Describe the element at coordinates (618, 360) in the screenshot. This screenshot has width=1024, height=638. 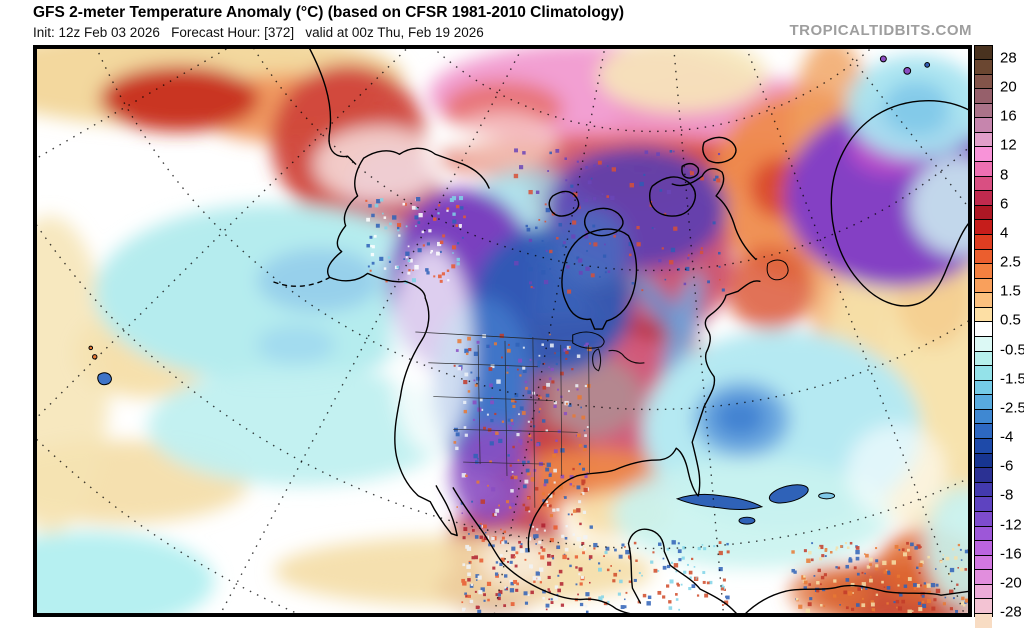
I see `lake-michigan-huron` at that location.